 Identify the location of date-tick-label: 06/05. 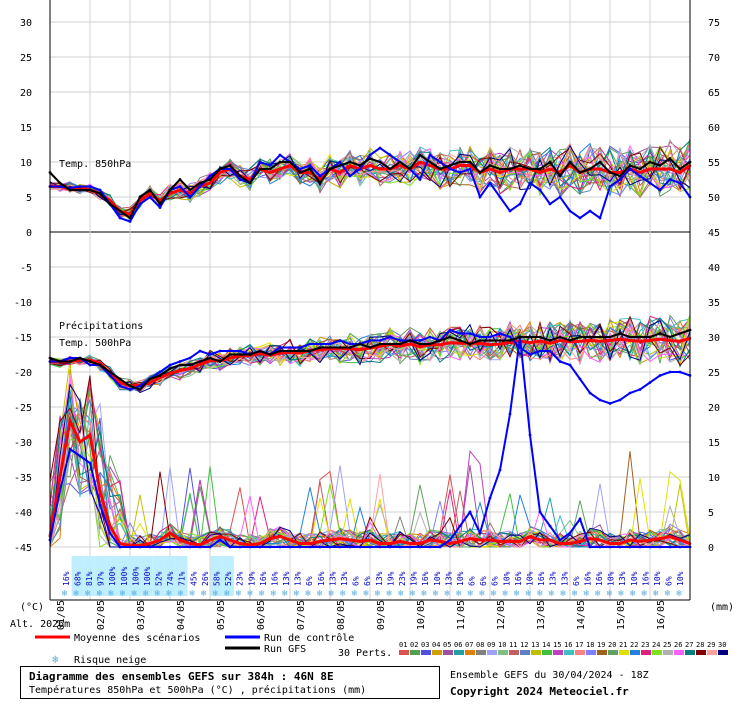
(261, 615).